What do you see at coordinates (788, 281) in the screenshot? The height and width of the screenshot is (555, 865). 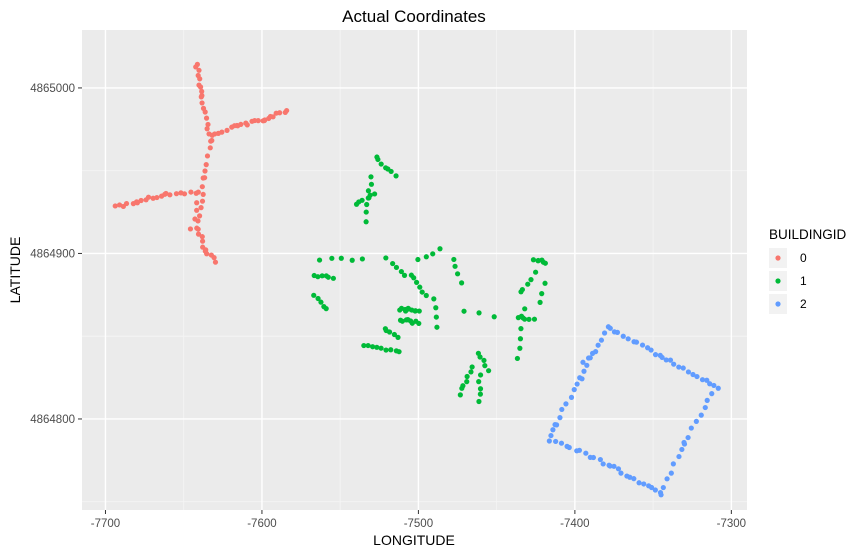 I see `legend-entries: 0 1 2` at bounding box center [788, 281].